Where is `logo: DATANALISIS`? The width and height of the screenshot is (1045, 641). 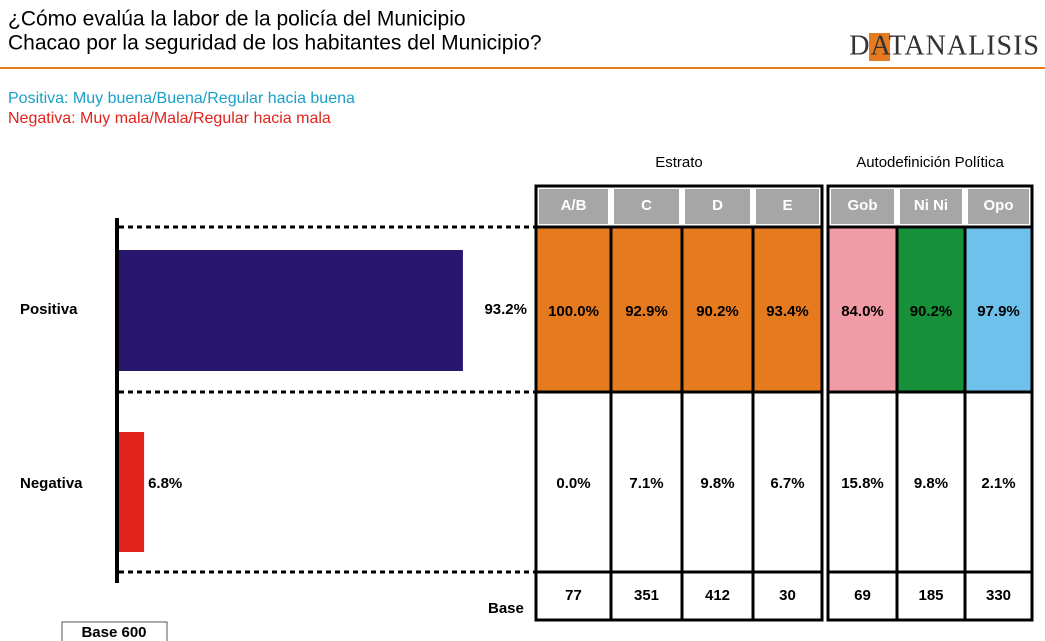 logo: DATANALISIS is located at coordinates (944, 45).